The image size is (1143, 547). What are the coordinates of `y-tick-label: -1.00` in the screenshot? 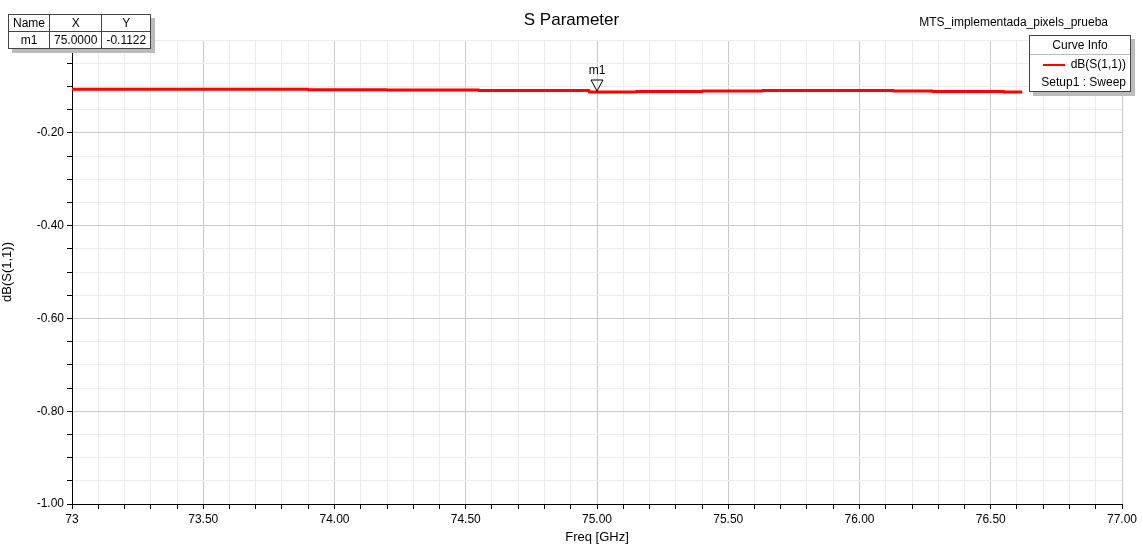 It's located at (50, 503).